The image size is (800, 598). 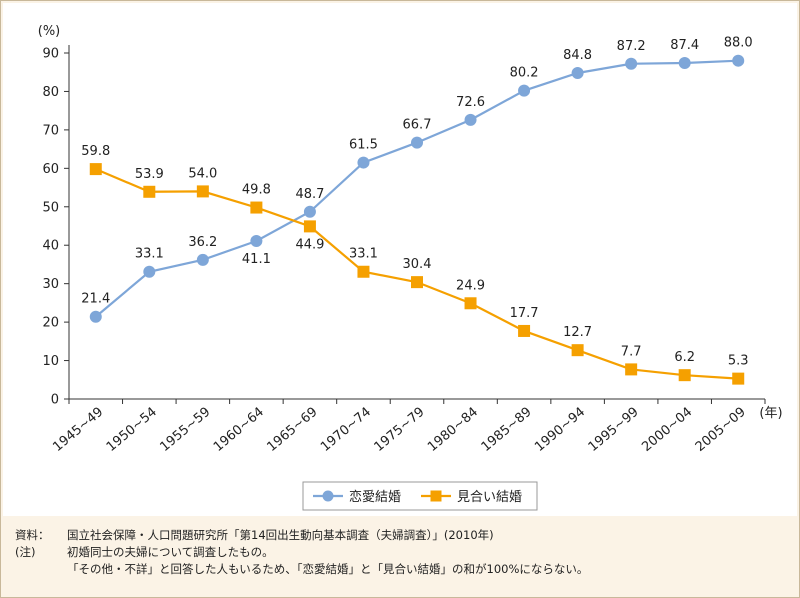 I want to click on data-label: 53.9, so click(x=149, y=174).